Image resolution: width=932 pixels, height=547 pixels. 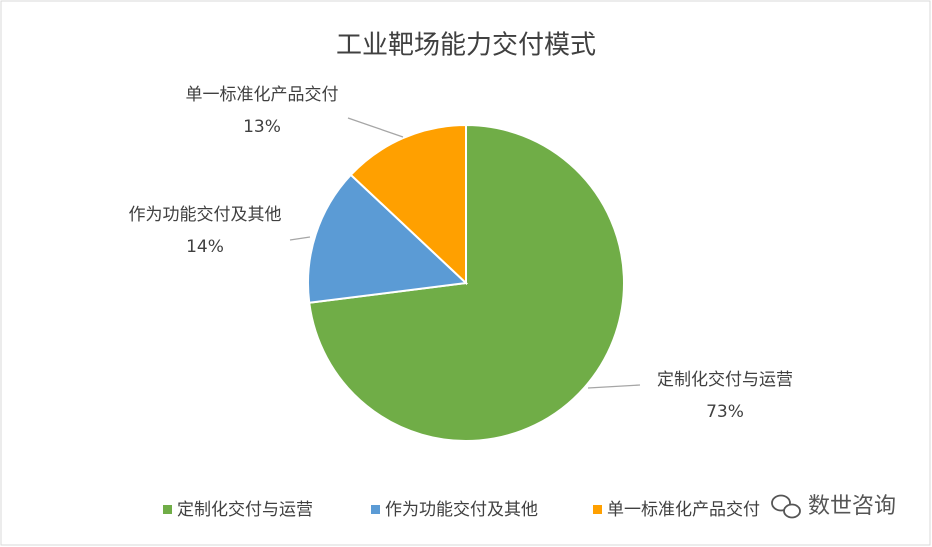 I want to click on slice-category-label: 定制化交付与运营, so click(x=725, y=380).